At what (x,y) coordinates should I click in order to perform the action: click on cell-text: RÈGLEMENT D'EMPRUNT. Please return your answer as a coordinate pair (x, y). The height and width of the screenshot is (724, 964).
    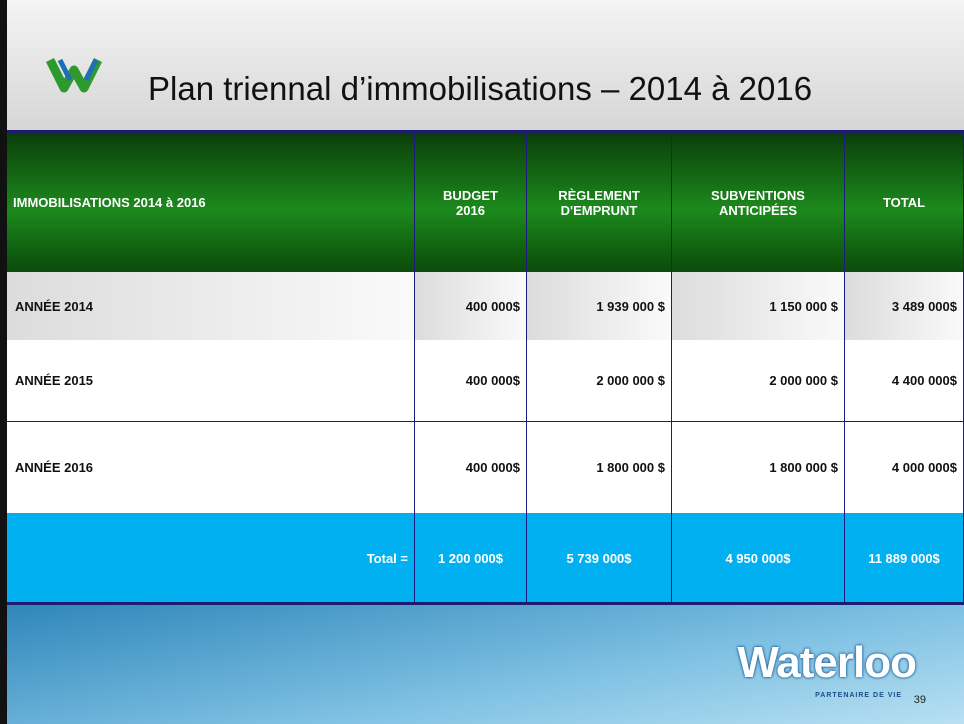
    Looking at the image, I should click on (599, 202).